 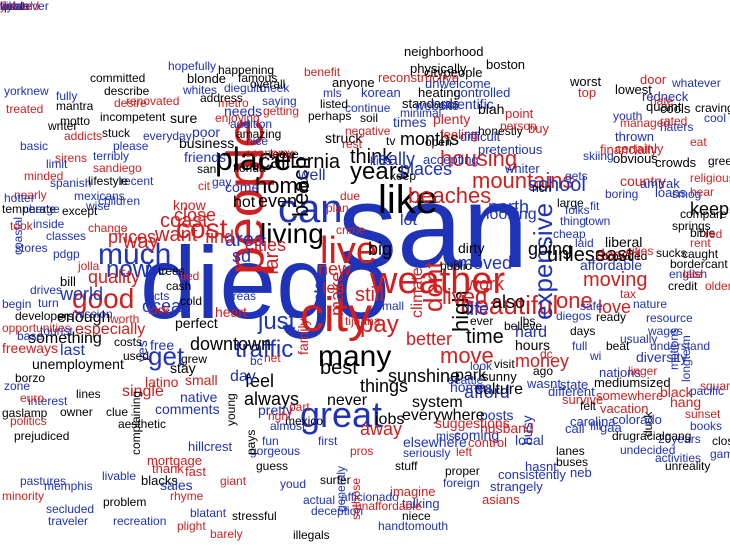 What do you see at coordinates (207, 143) in the screenshot?
I see `word-business: business` at bounding box center [207, 143].